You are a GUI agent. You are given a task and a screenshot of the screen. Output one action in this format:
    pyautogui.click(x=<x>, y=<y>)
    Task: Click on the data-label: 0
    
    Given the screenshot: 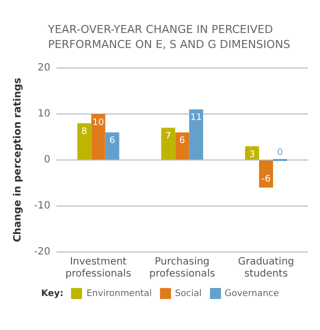 What is the action you would take?
    pyautogui.click(x=280, y=153)
    